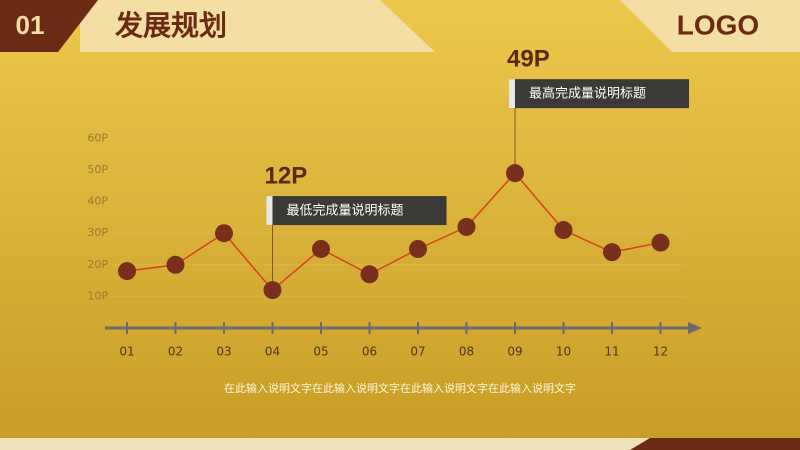 This screenshot has height=450, width=800. I want to click on x-tick-label: 03, so click(223, 352).